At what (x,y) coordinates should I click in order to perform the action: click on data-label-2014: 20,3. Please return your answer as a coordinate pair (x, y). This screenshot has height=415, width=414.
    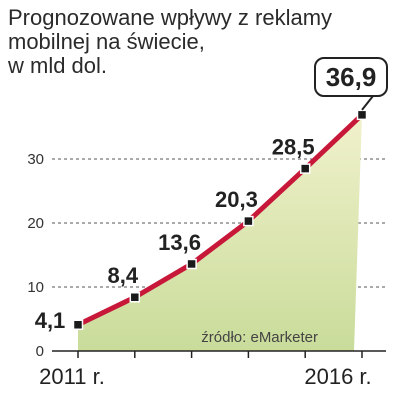
    Looking at the image, I should click on (236, 199).